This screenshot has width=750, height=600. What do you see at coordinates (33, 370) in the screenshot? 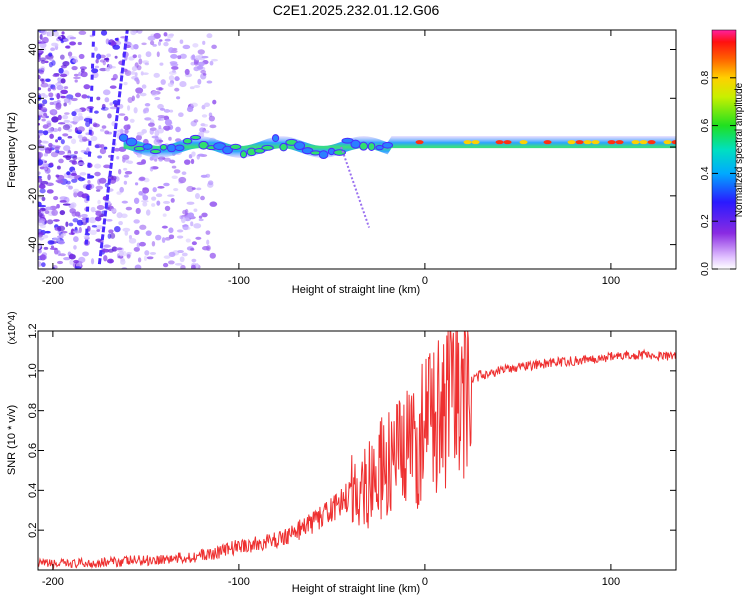
I see `snr-ytick-label: 1.0` at bounding box center [33, 370].